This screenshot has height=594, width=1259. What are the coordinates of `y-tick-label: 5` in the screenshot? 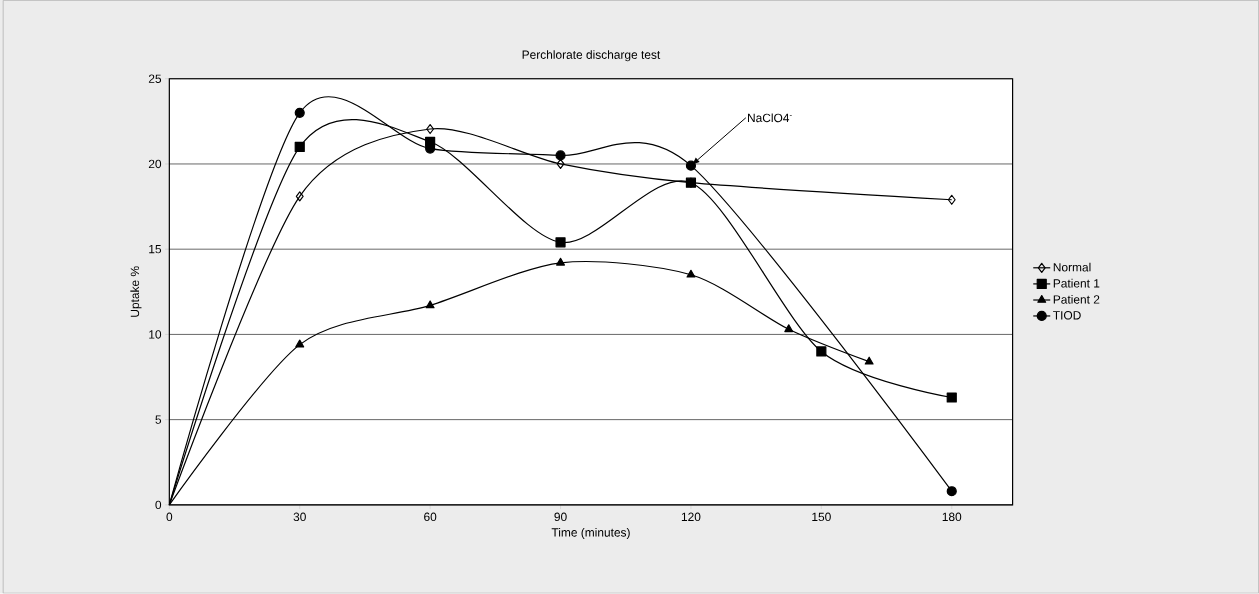 It's located at (158, 419).